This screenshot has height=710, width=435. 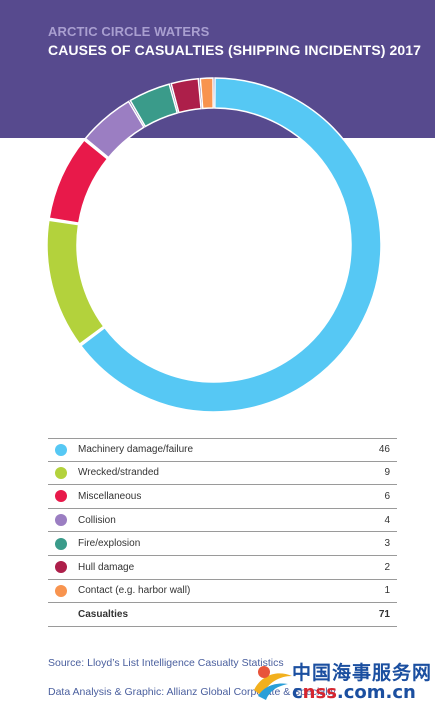 I want to click on legend-total-value: 71, so click(x=384, y=614).